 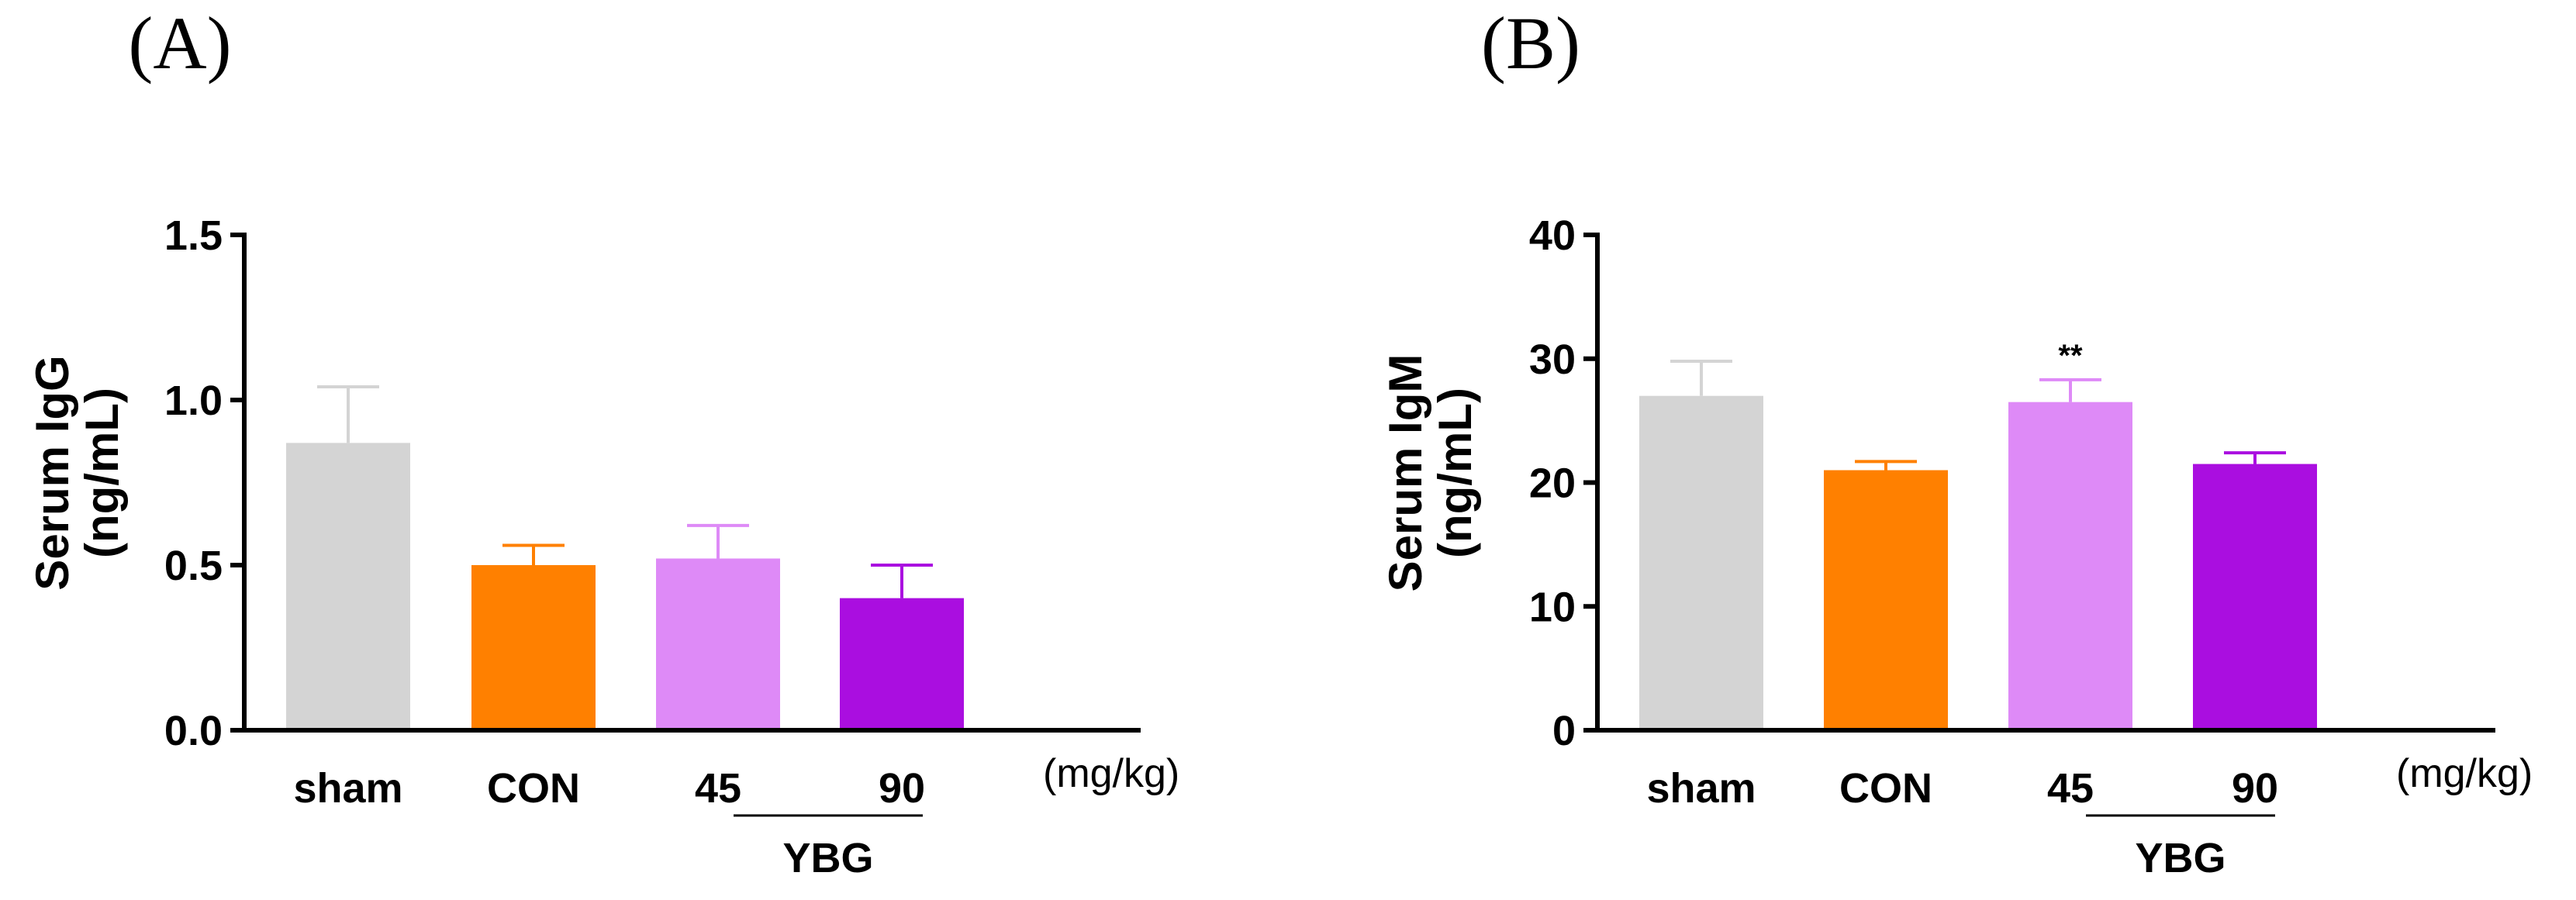 What do you see at coordinates (1530, 43) in the screenshot?
I see `panel-label: (B)` at bounding box center [1530, 43].